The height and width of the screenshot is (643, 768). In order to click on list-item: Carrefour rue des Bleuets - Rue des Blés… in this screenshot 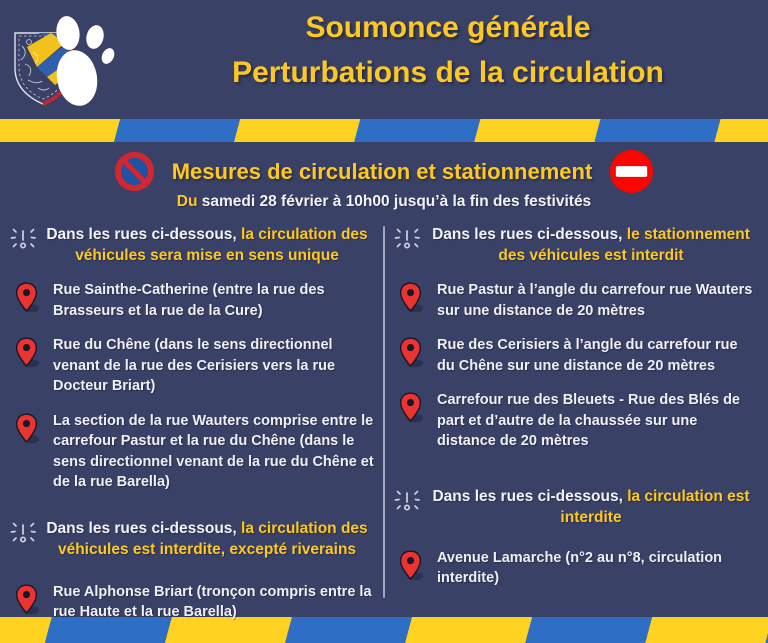, I will do `click(576, 421)`.